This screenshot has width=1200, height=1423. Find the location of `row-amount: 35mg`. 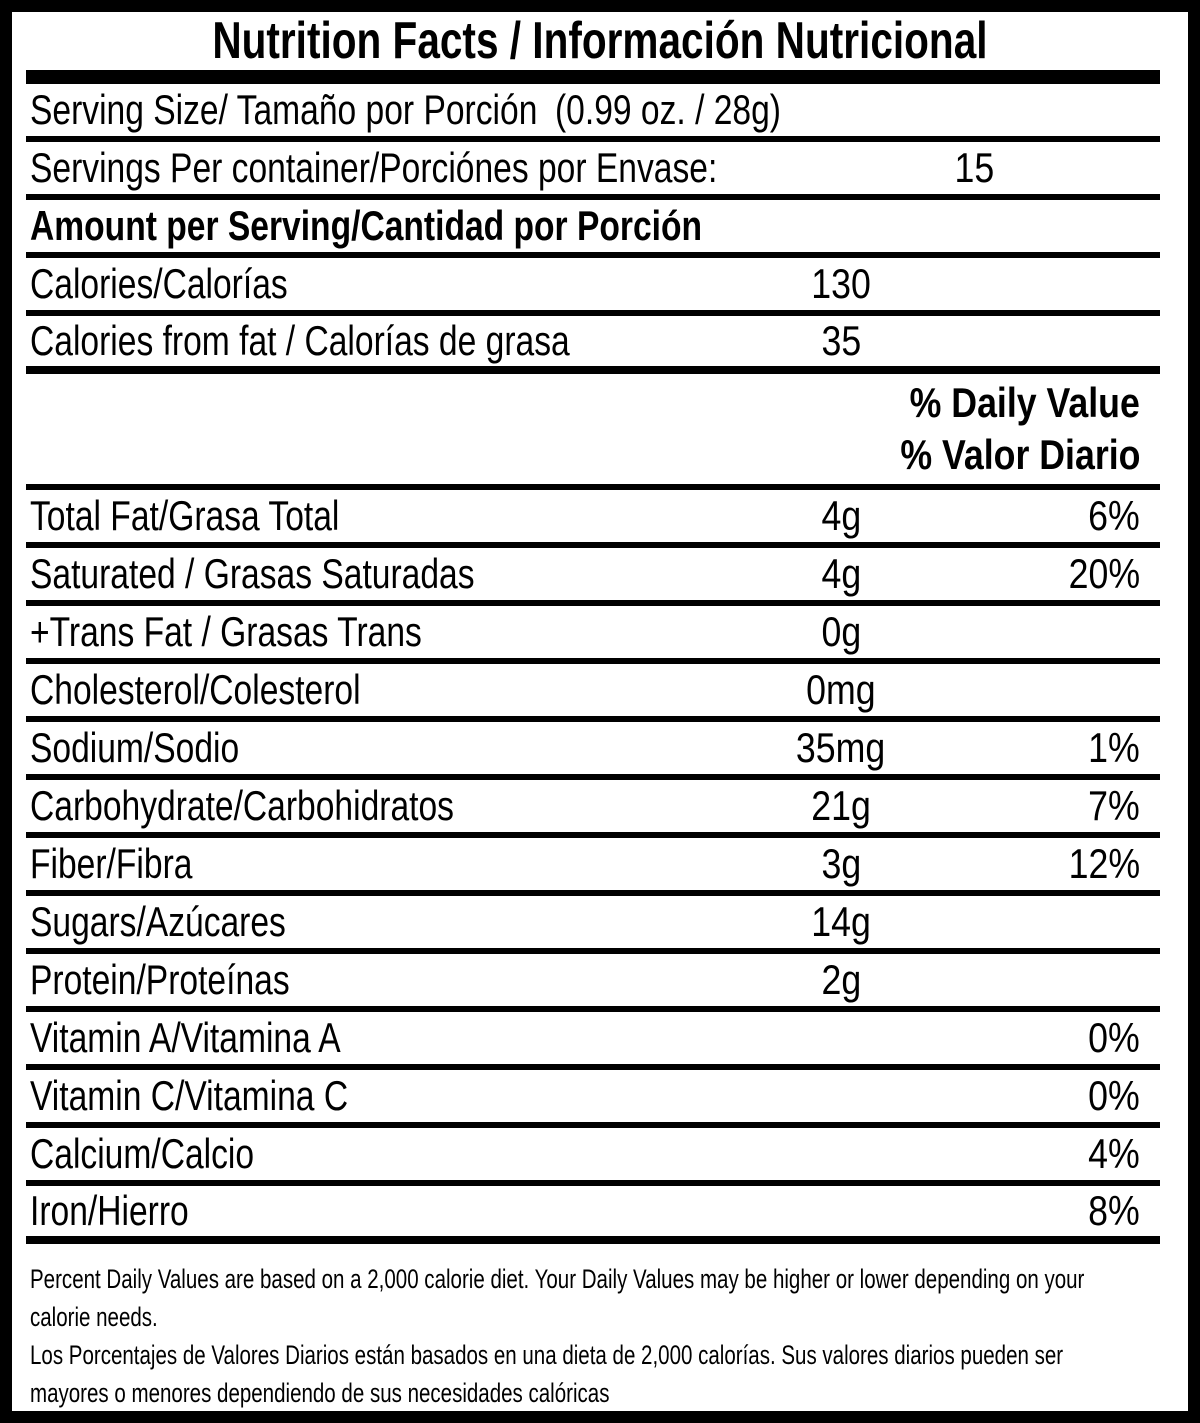

row-amount: 35mg is located at coordinates (841, 747).